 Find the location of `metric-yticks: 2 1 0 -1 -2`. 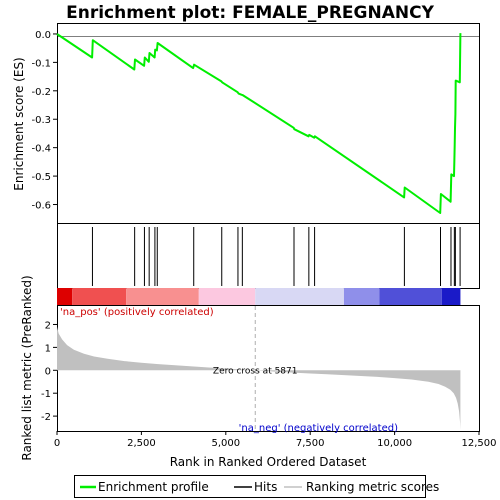

metric-yticks: 2 1 0 -1 -2 is located at coordinates (49, 371).